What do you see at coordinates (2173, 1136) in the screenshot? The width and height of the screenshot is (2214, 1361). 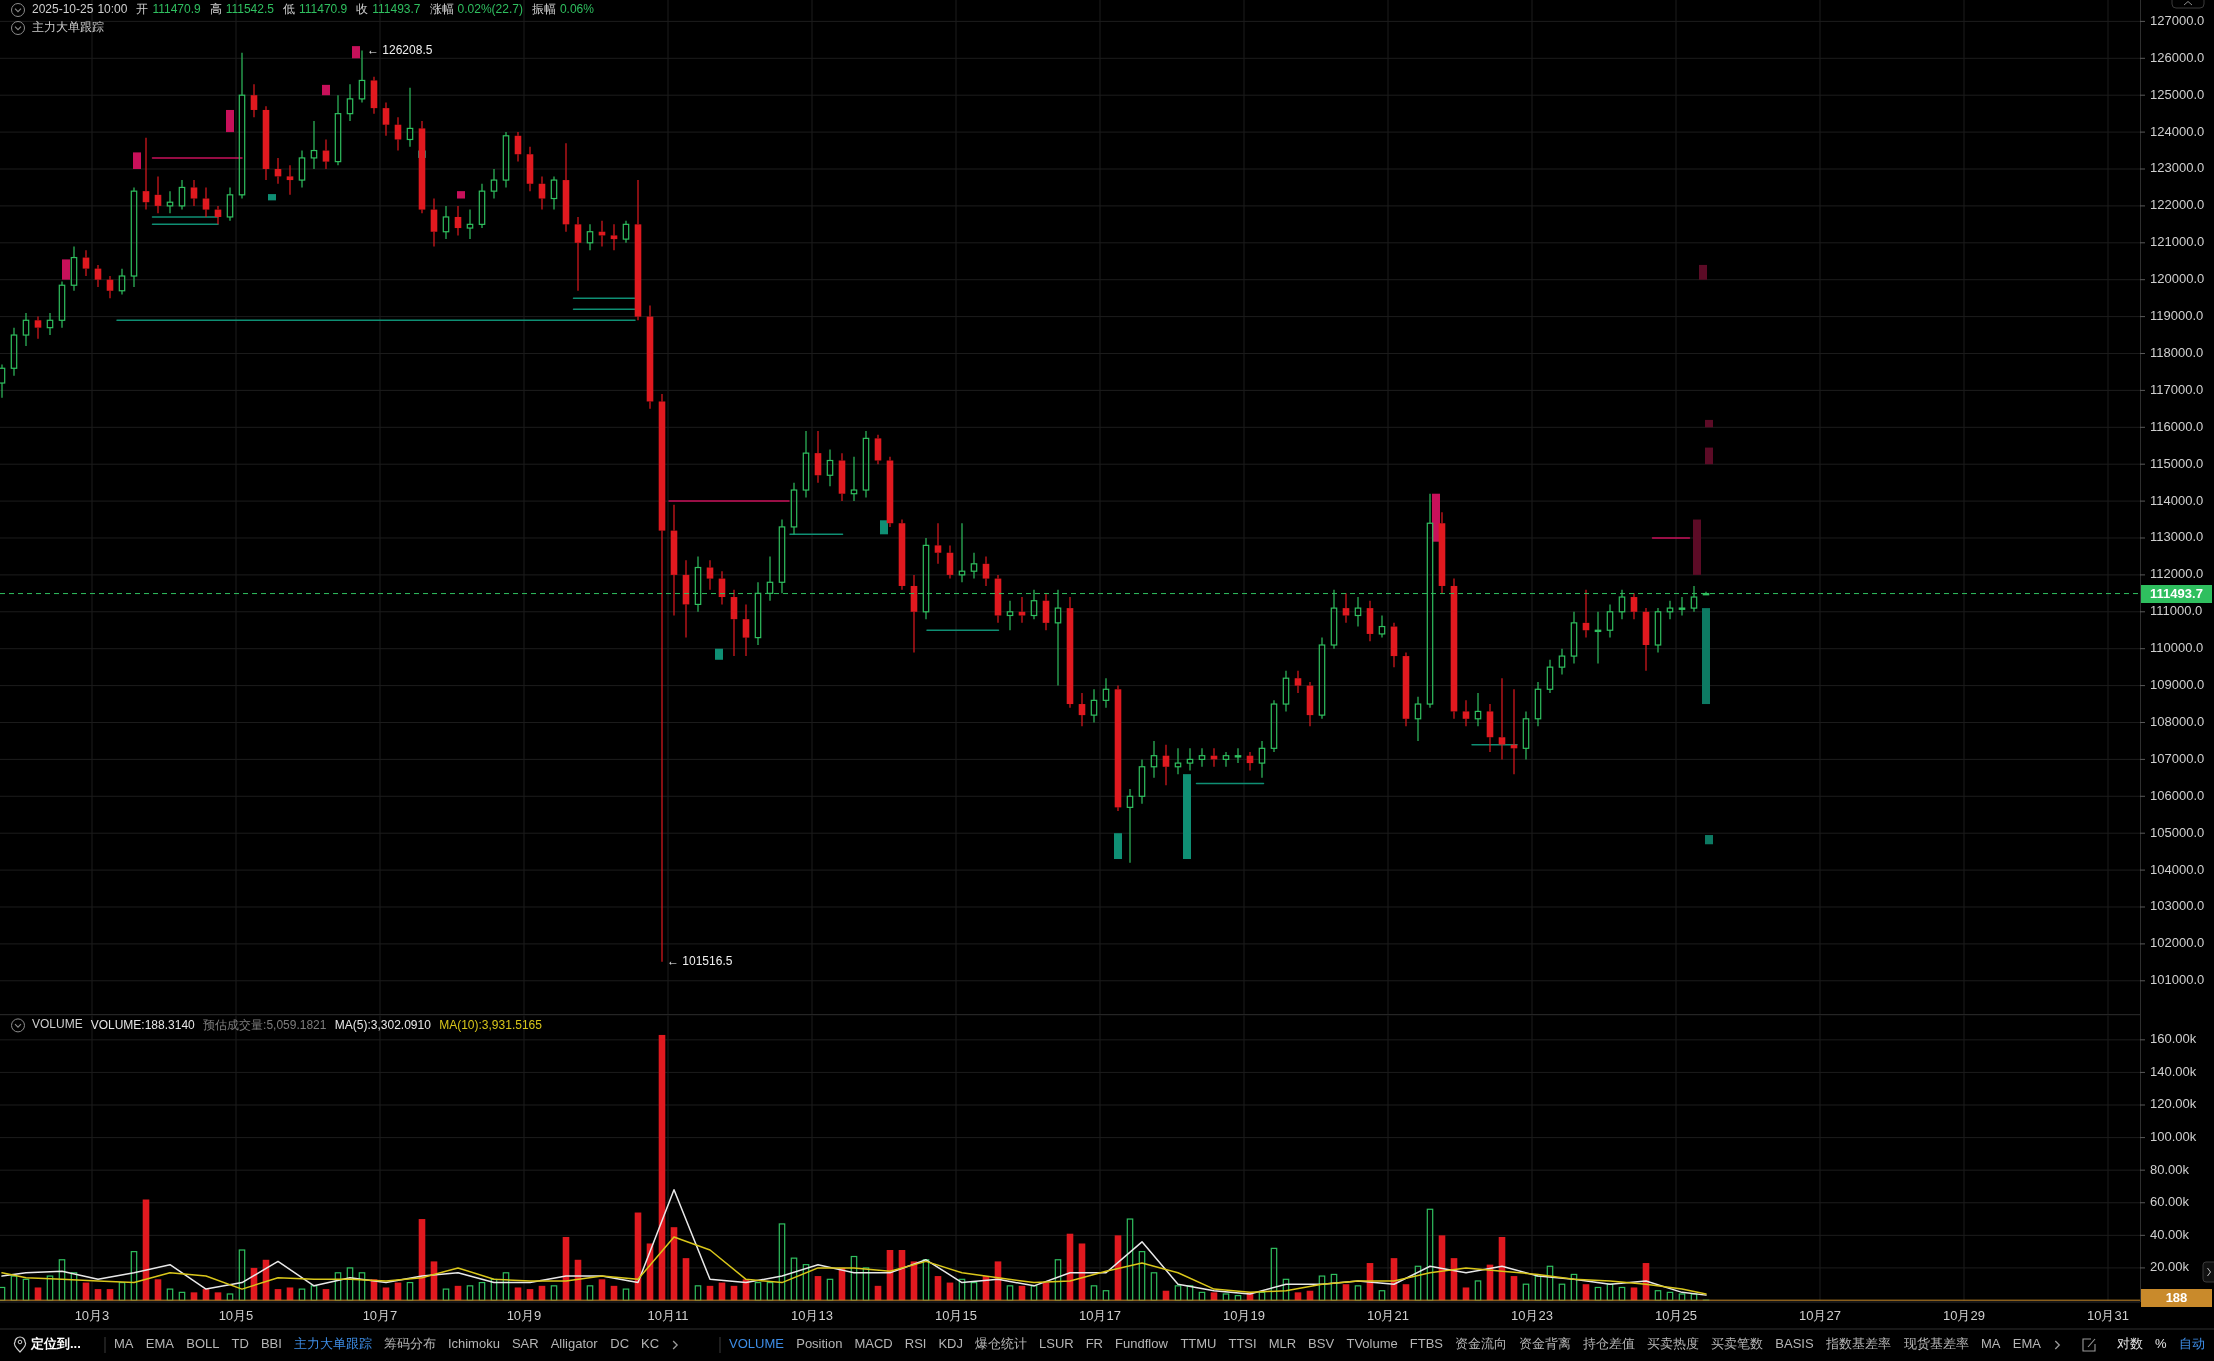 I see `y-tick-label: 100.00k` at bounding box center [2173, 1136].